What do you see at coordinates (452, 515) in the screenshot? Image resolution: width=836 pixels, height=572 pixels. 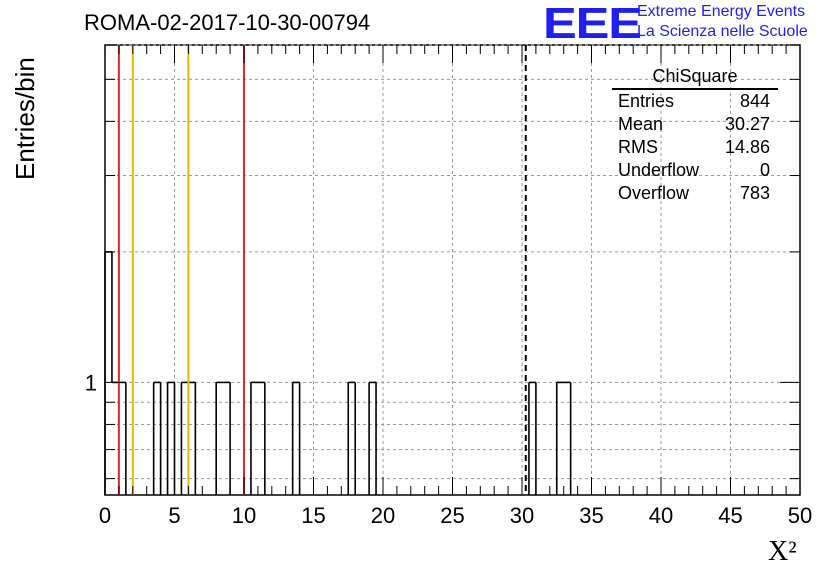 I see `x-tick-label: 25` at bounding box center [452, 515].